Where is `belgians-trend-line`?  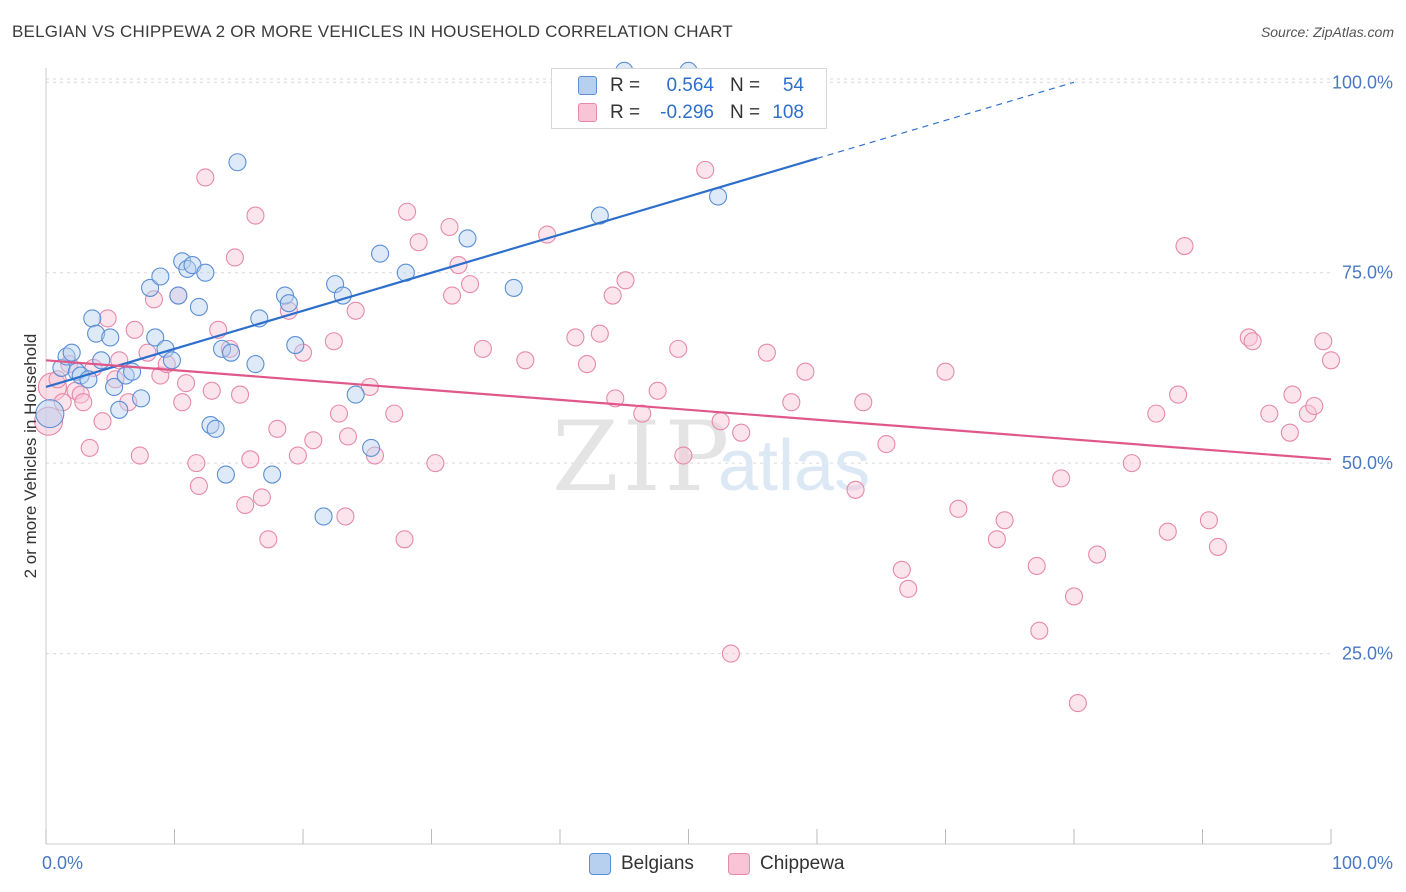
belgians-trend-line is located at coordinates (431, 273).